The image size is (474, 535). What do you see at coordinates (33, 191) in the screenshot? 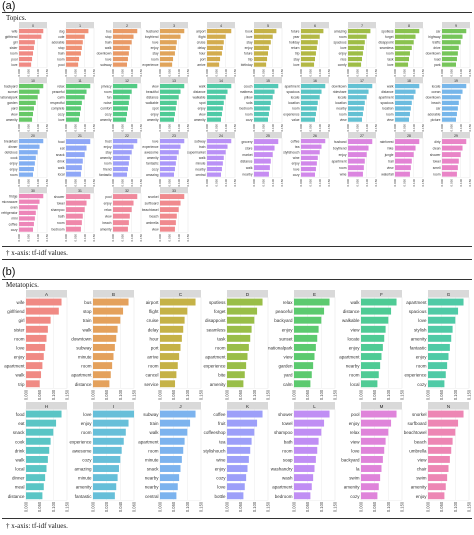
I see `a-strip-title-30: 30` at bounding box center [33, 191].